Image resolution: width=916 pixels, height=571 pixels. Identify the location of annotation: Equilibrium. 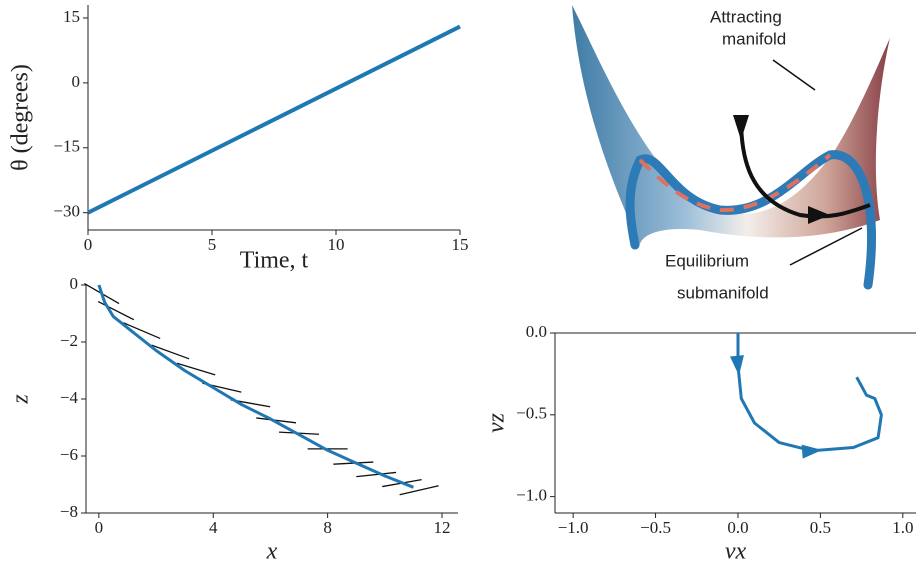
(707, 260).